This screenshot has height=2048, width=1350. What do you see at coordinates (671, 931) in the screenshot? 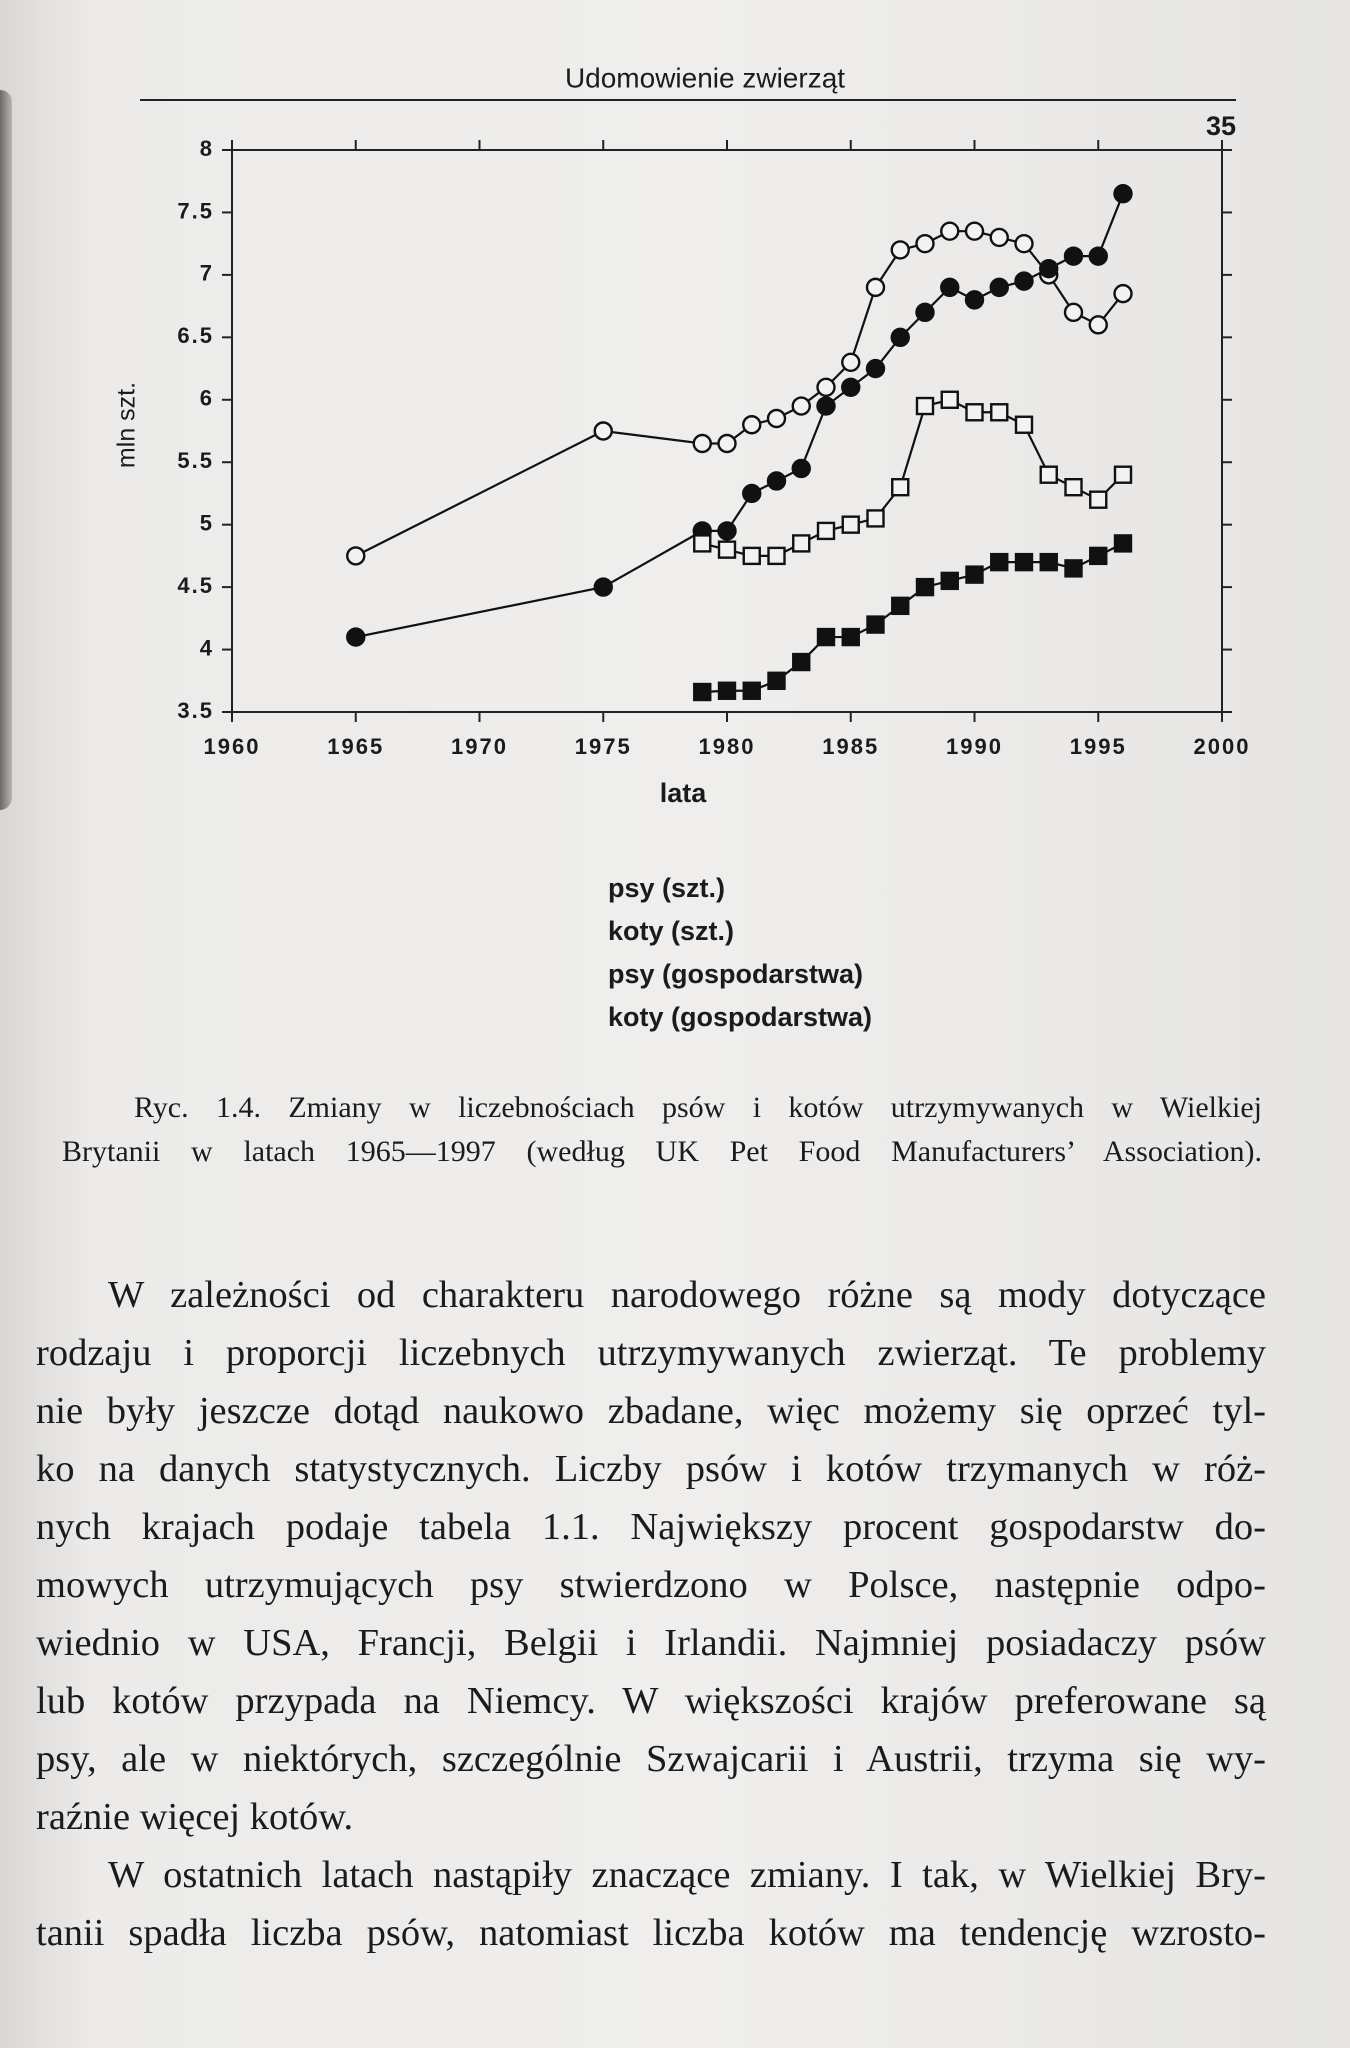
I see `legend-entry: koty (szt.)` at bounding box center [671, 931].